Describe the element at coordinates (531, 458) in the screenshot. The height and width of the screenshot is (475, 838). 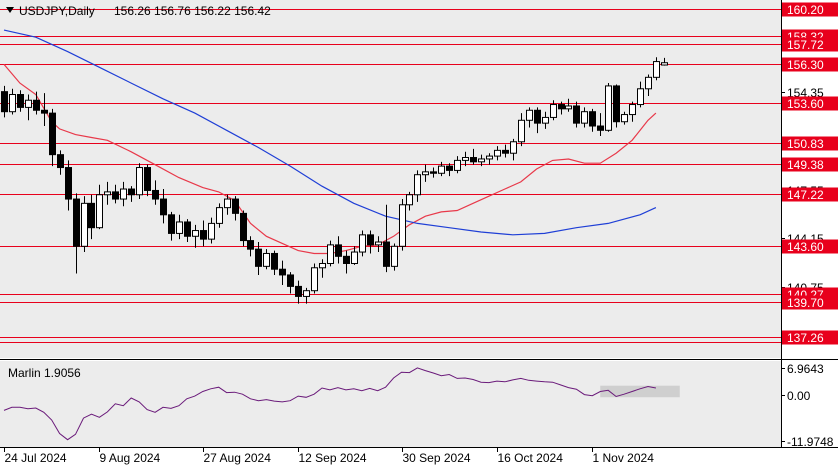
I see `time-tick-label: 16 Oct 2024` at that location.